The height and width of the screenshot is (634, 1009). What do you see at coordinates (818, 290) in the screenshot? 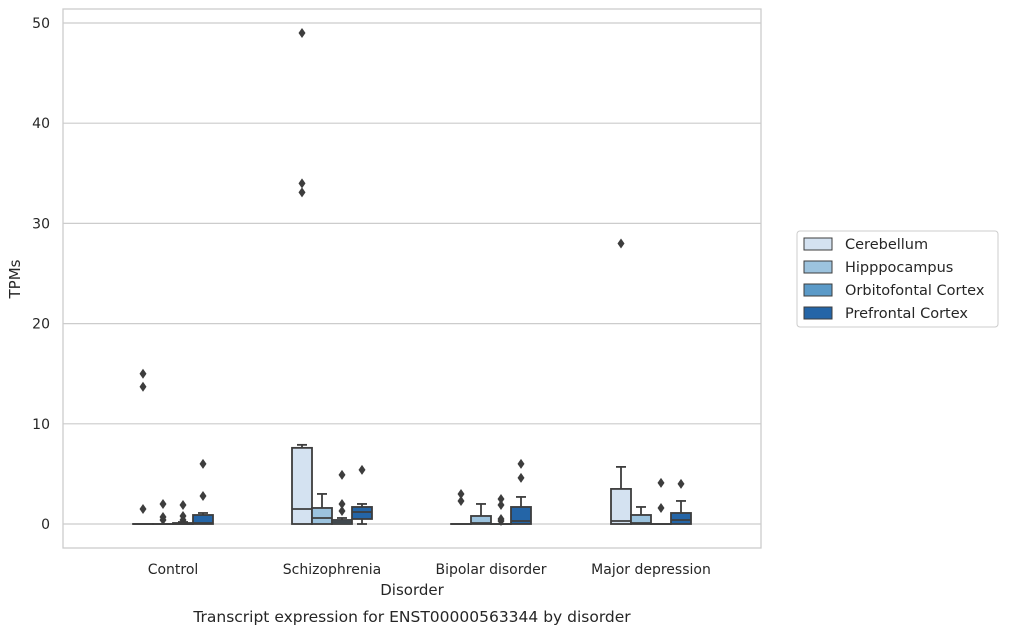
I see `legend-swatch-orbitofontal-cortex` at bounding box center [818, 290].